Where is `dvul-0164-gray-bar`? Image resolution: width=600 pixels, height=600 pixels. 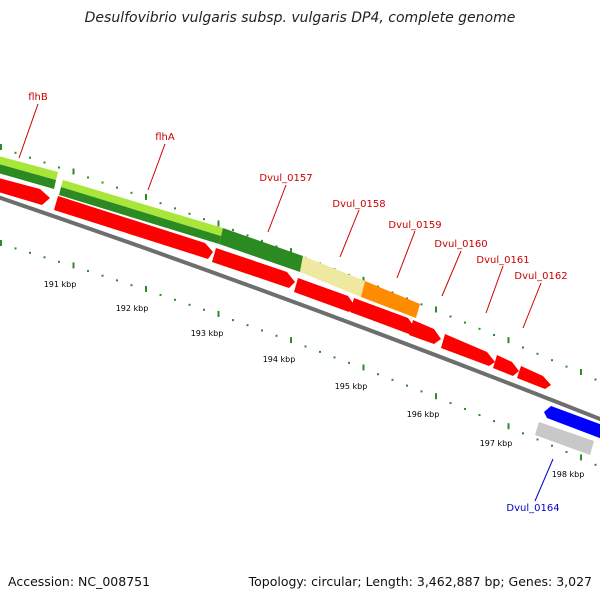 dvul-0164-gray-bar is located at coordinates (564, 438).